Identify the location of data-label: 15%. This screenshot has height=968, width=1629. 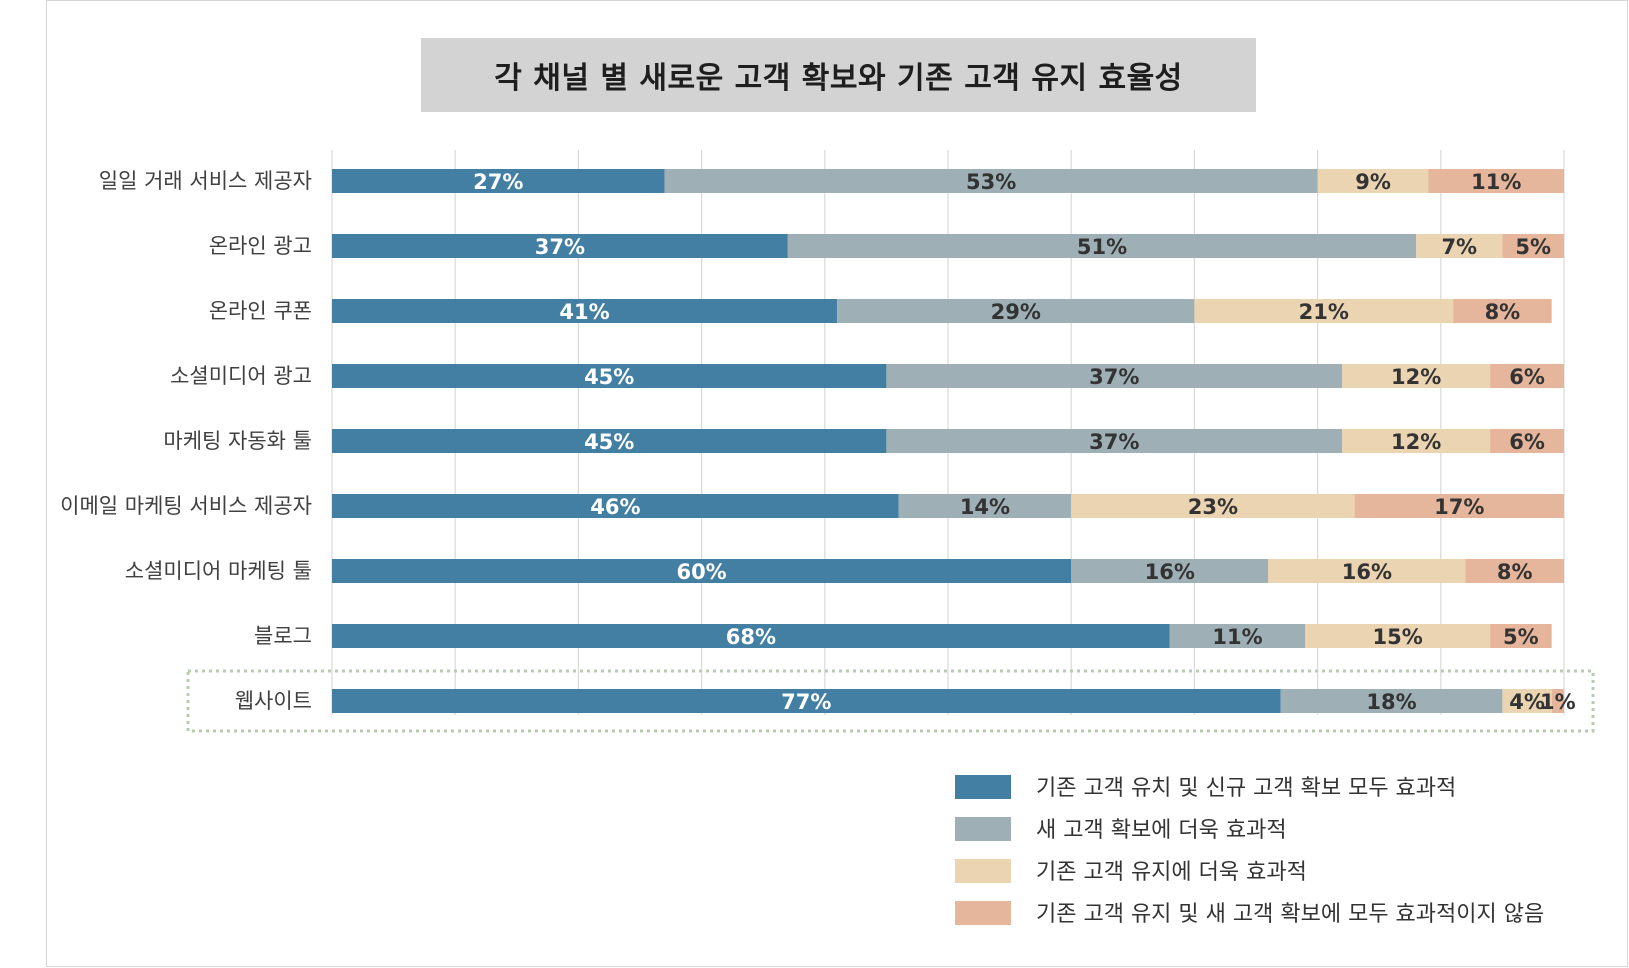
(1398, 637).